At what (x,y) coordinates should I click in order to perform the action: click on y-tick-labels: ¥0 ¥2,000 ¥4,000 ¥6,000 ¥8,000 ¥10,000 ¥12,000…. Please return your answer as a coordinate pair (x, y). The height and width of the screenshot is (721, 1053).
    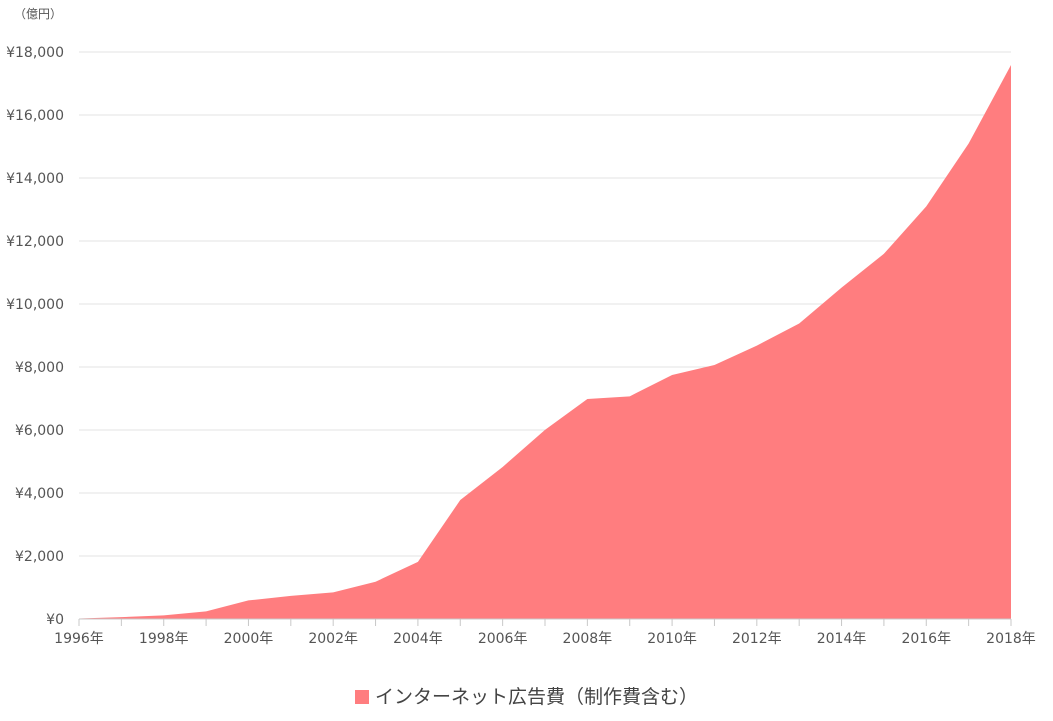
    Looking at the image, I should click on (35, 336).